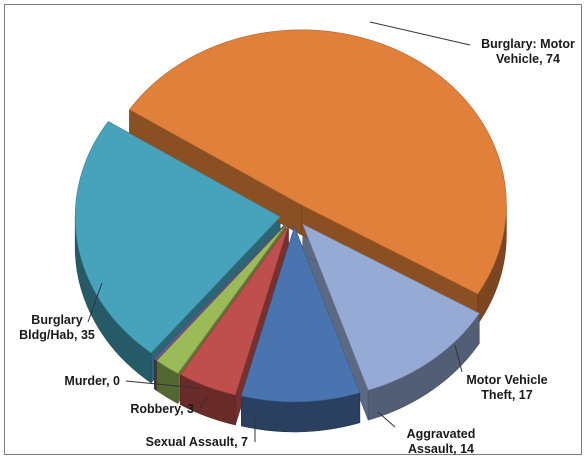 This screenshot has width=588, height=461. I want to click on slice-motor-vehicle-theft, so click(391, 307).